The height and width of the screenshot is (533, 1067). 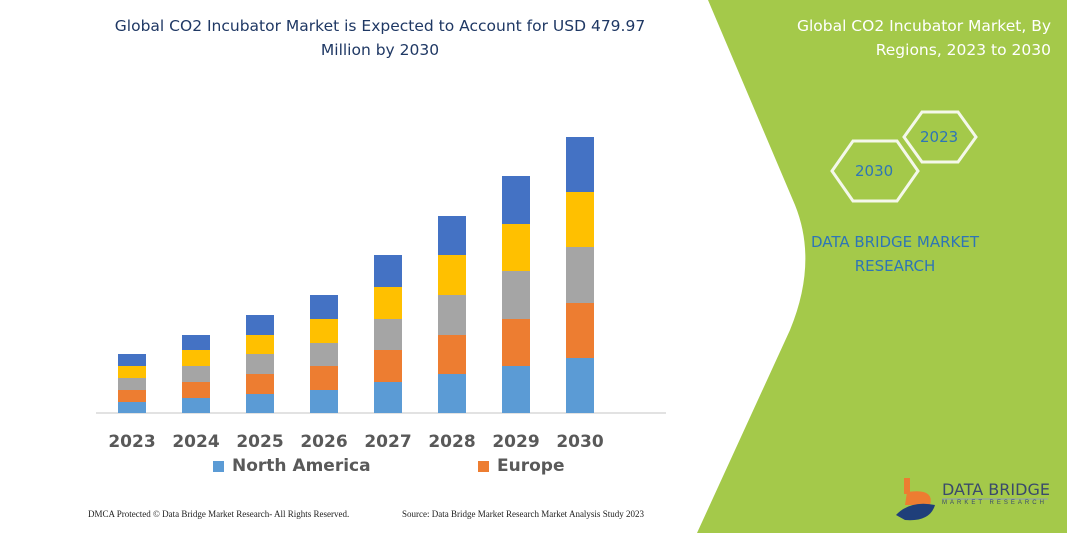 I want to click on bar-segment-2030-s4, so click(x=580, y=164).